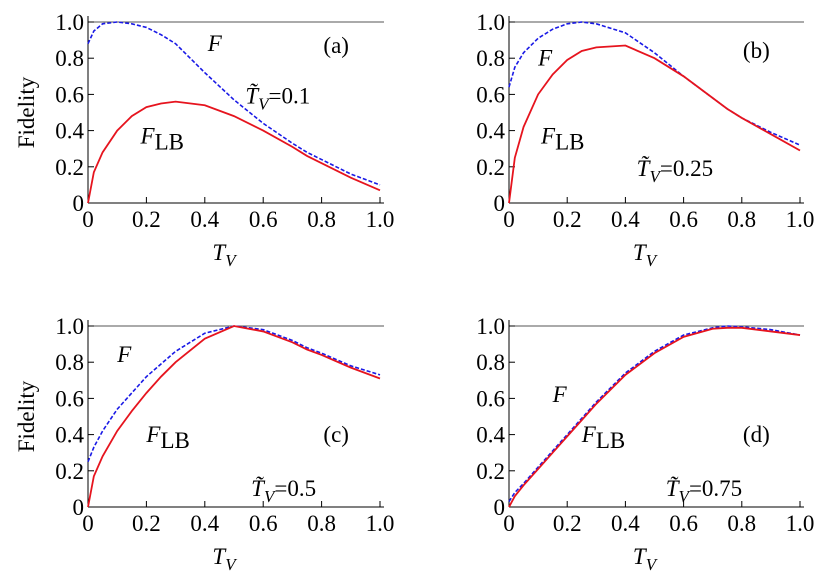 This screenshot has height=583, width=830. Describe the element at coordinates (295, 488) in the screenshot. I see `suffix: =0.5` at that location.